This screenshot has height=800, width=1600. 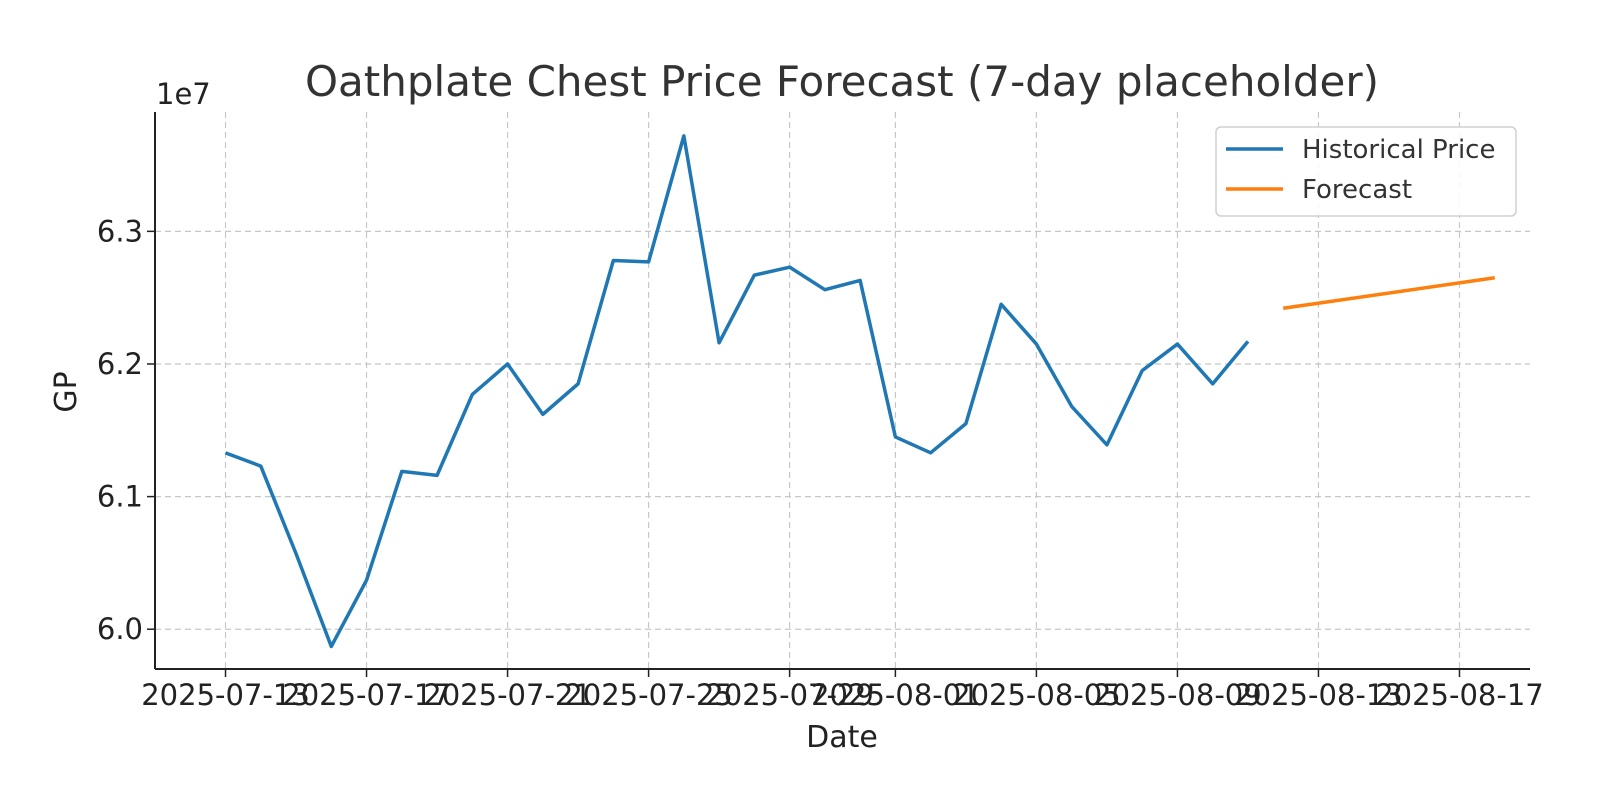 I want to click on y-tick-label: 6.0, so click(x=120, y=629).